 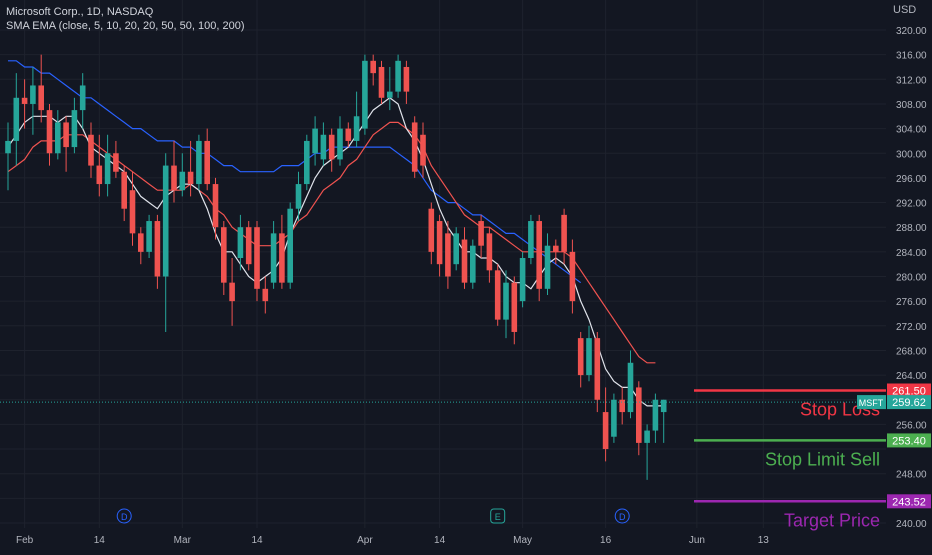 What do you see at coordinates (911, 80) in the screenshot?
I see `y-tick-label: 312.00` at bounding box center [911, 80].